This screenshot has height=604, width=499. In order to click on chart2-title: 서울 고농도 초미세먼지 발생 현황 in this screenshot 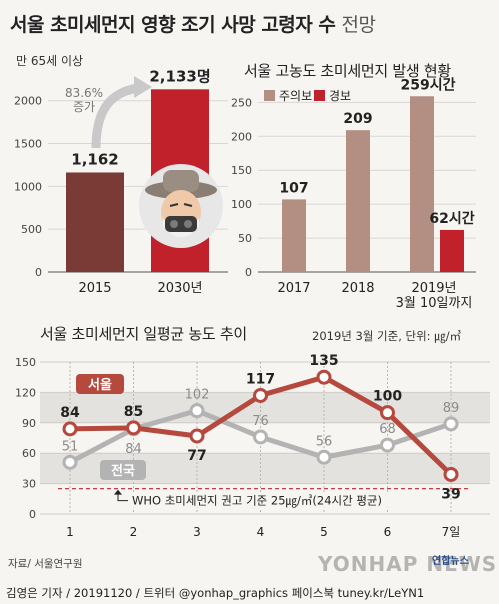, I will do `click(347, 71)`.